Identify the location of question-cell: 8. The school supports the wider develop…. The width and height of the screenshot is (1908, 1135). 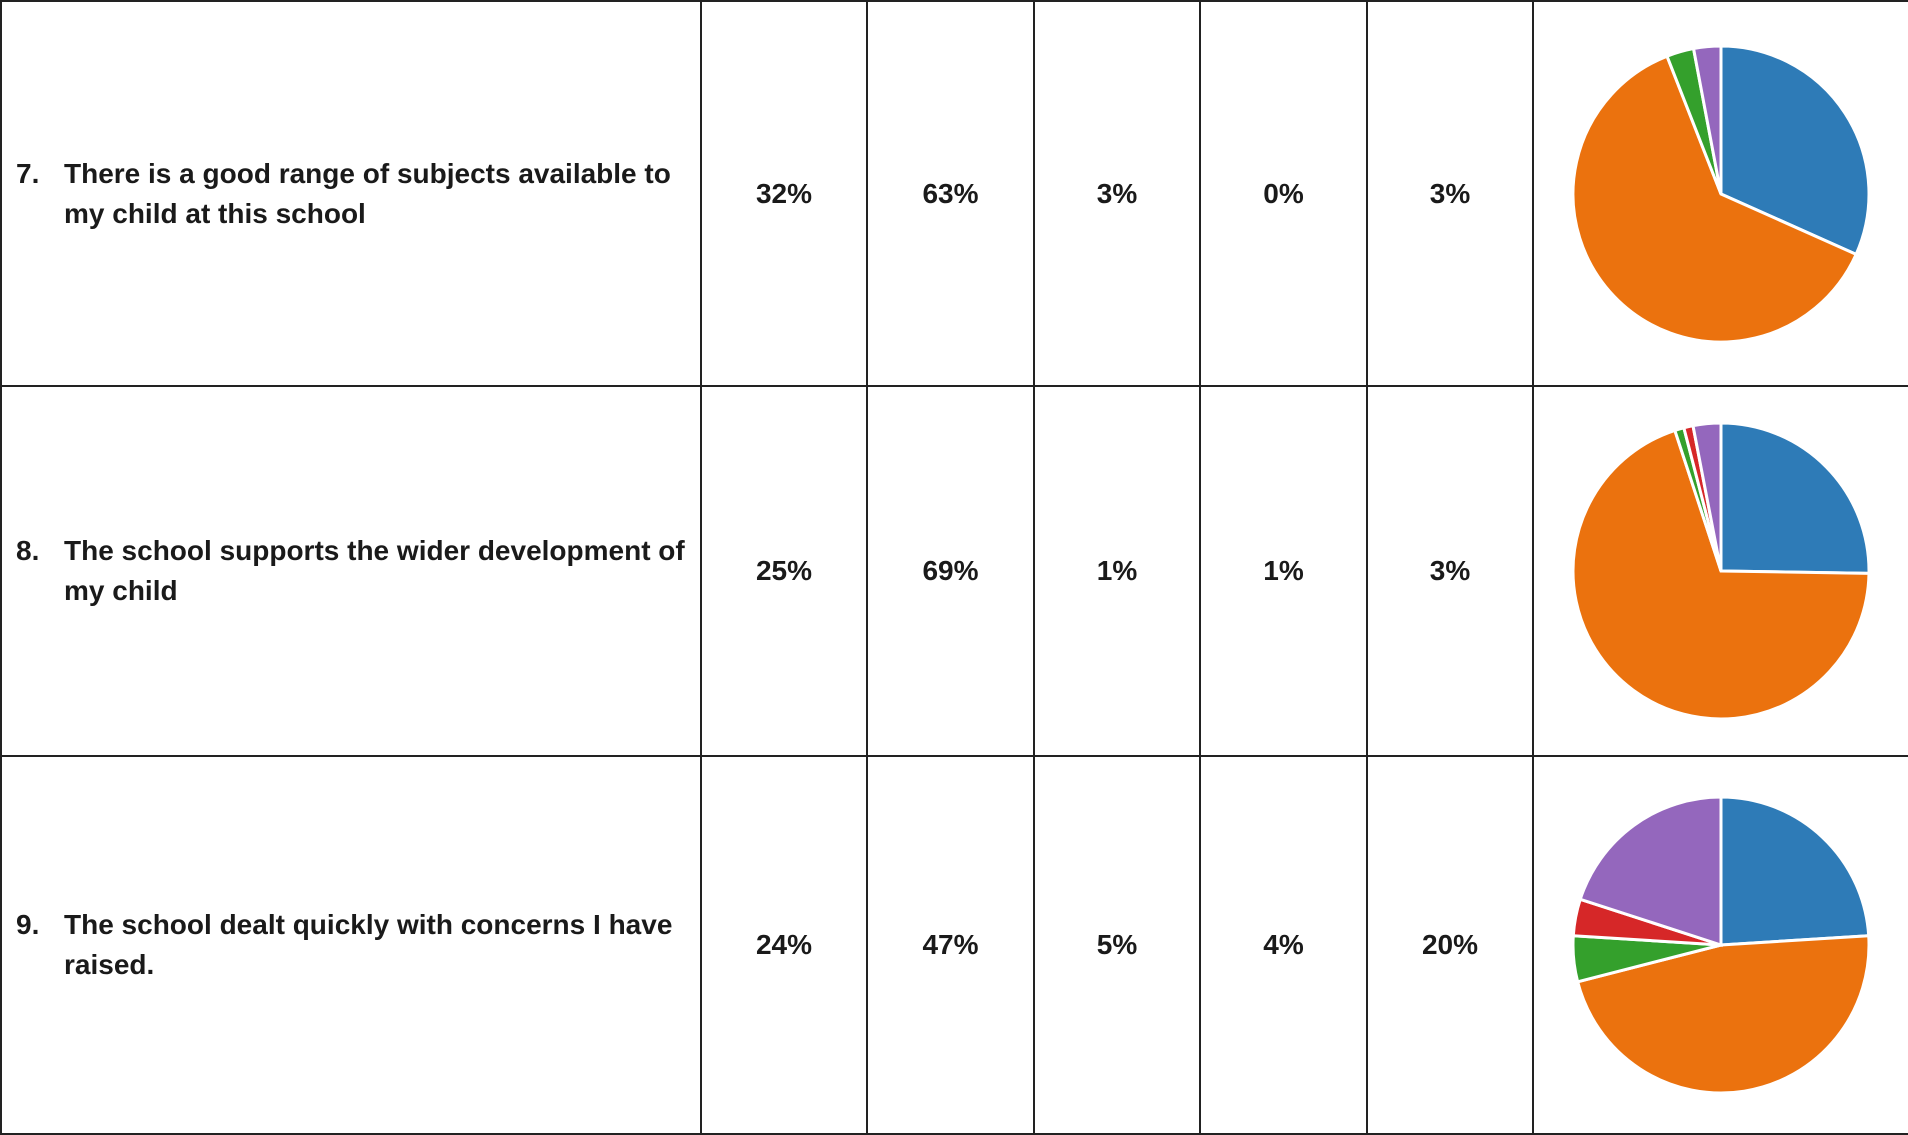
(351, 571).